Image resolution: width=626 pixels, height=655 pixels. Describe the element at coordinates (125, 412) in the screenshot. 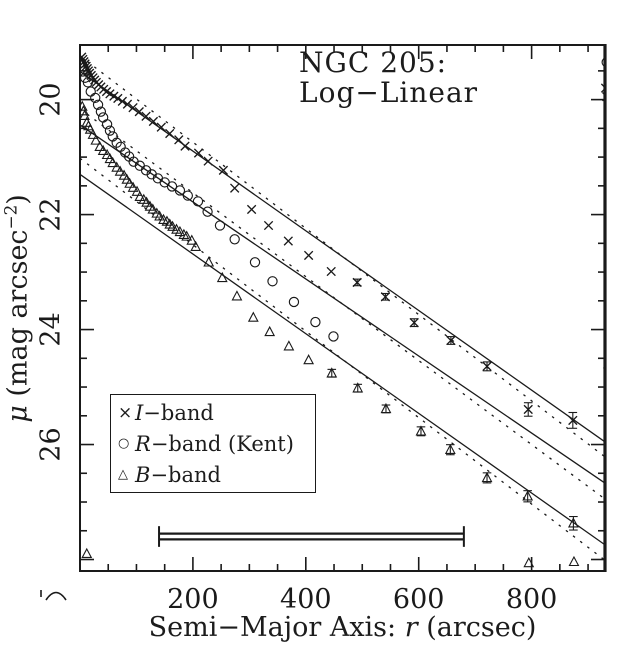

I see `x-marker-icon: ×` at that location.